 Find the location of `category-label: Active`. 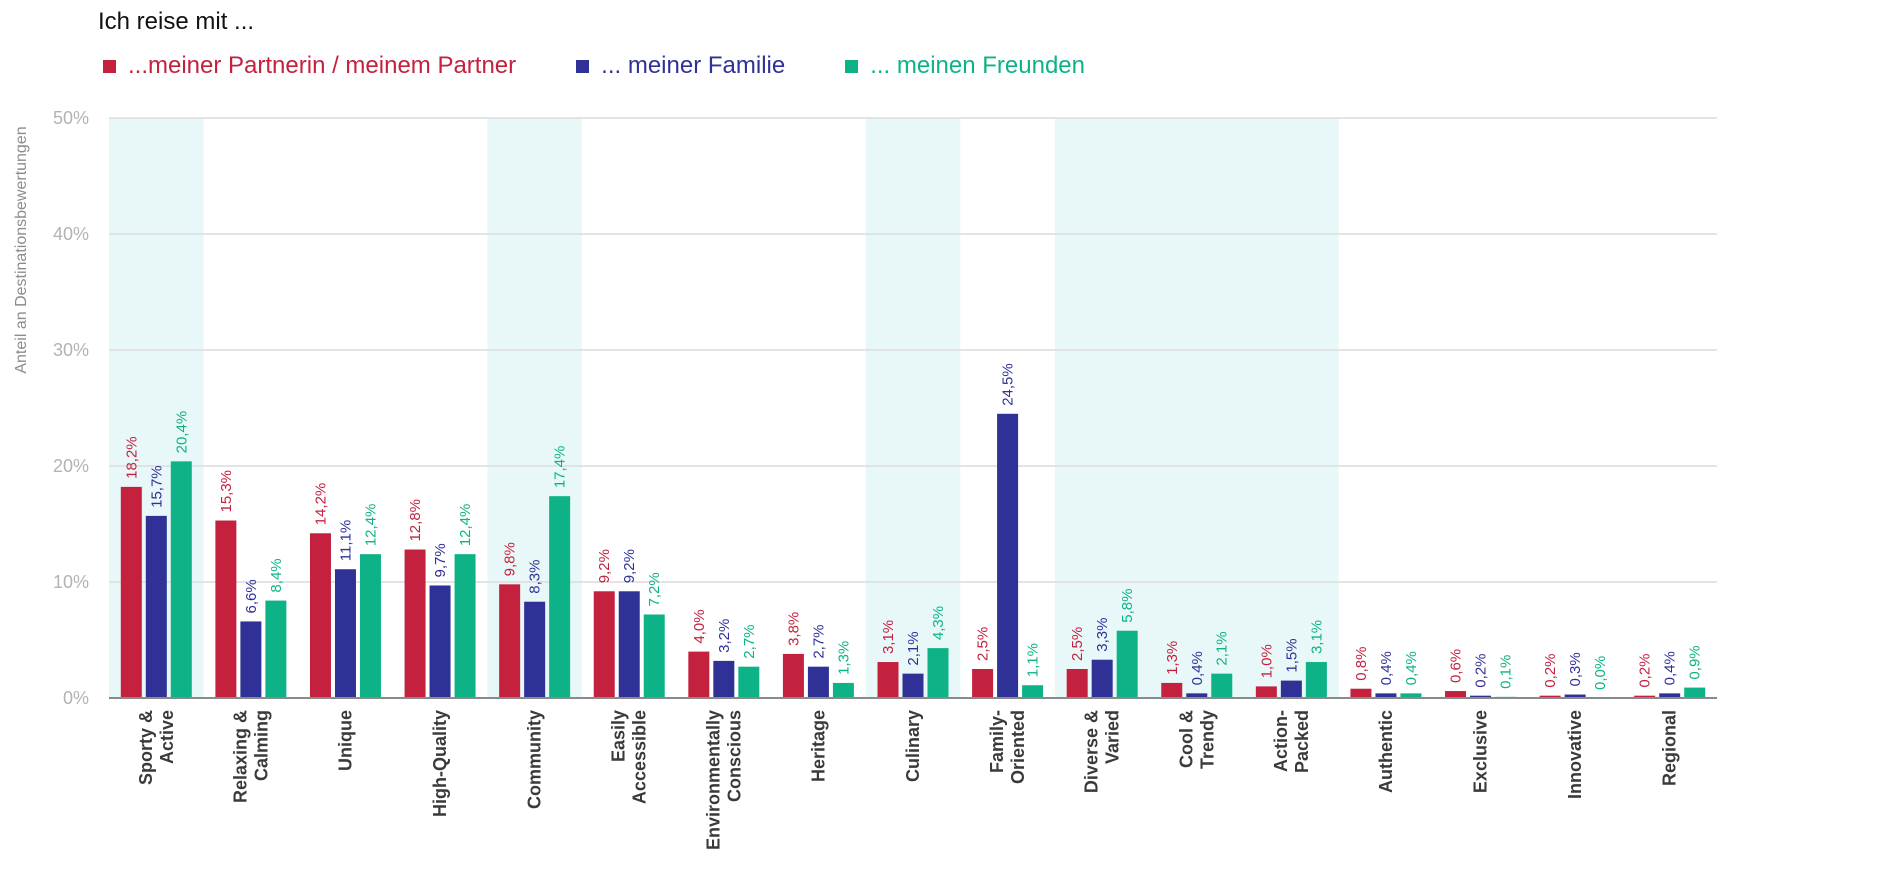

category-label: Active is located at coordinates (167, 737).